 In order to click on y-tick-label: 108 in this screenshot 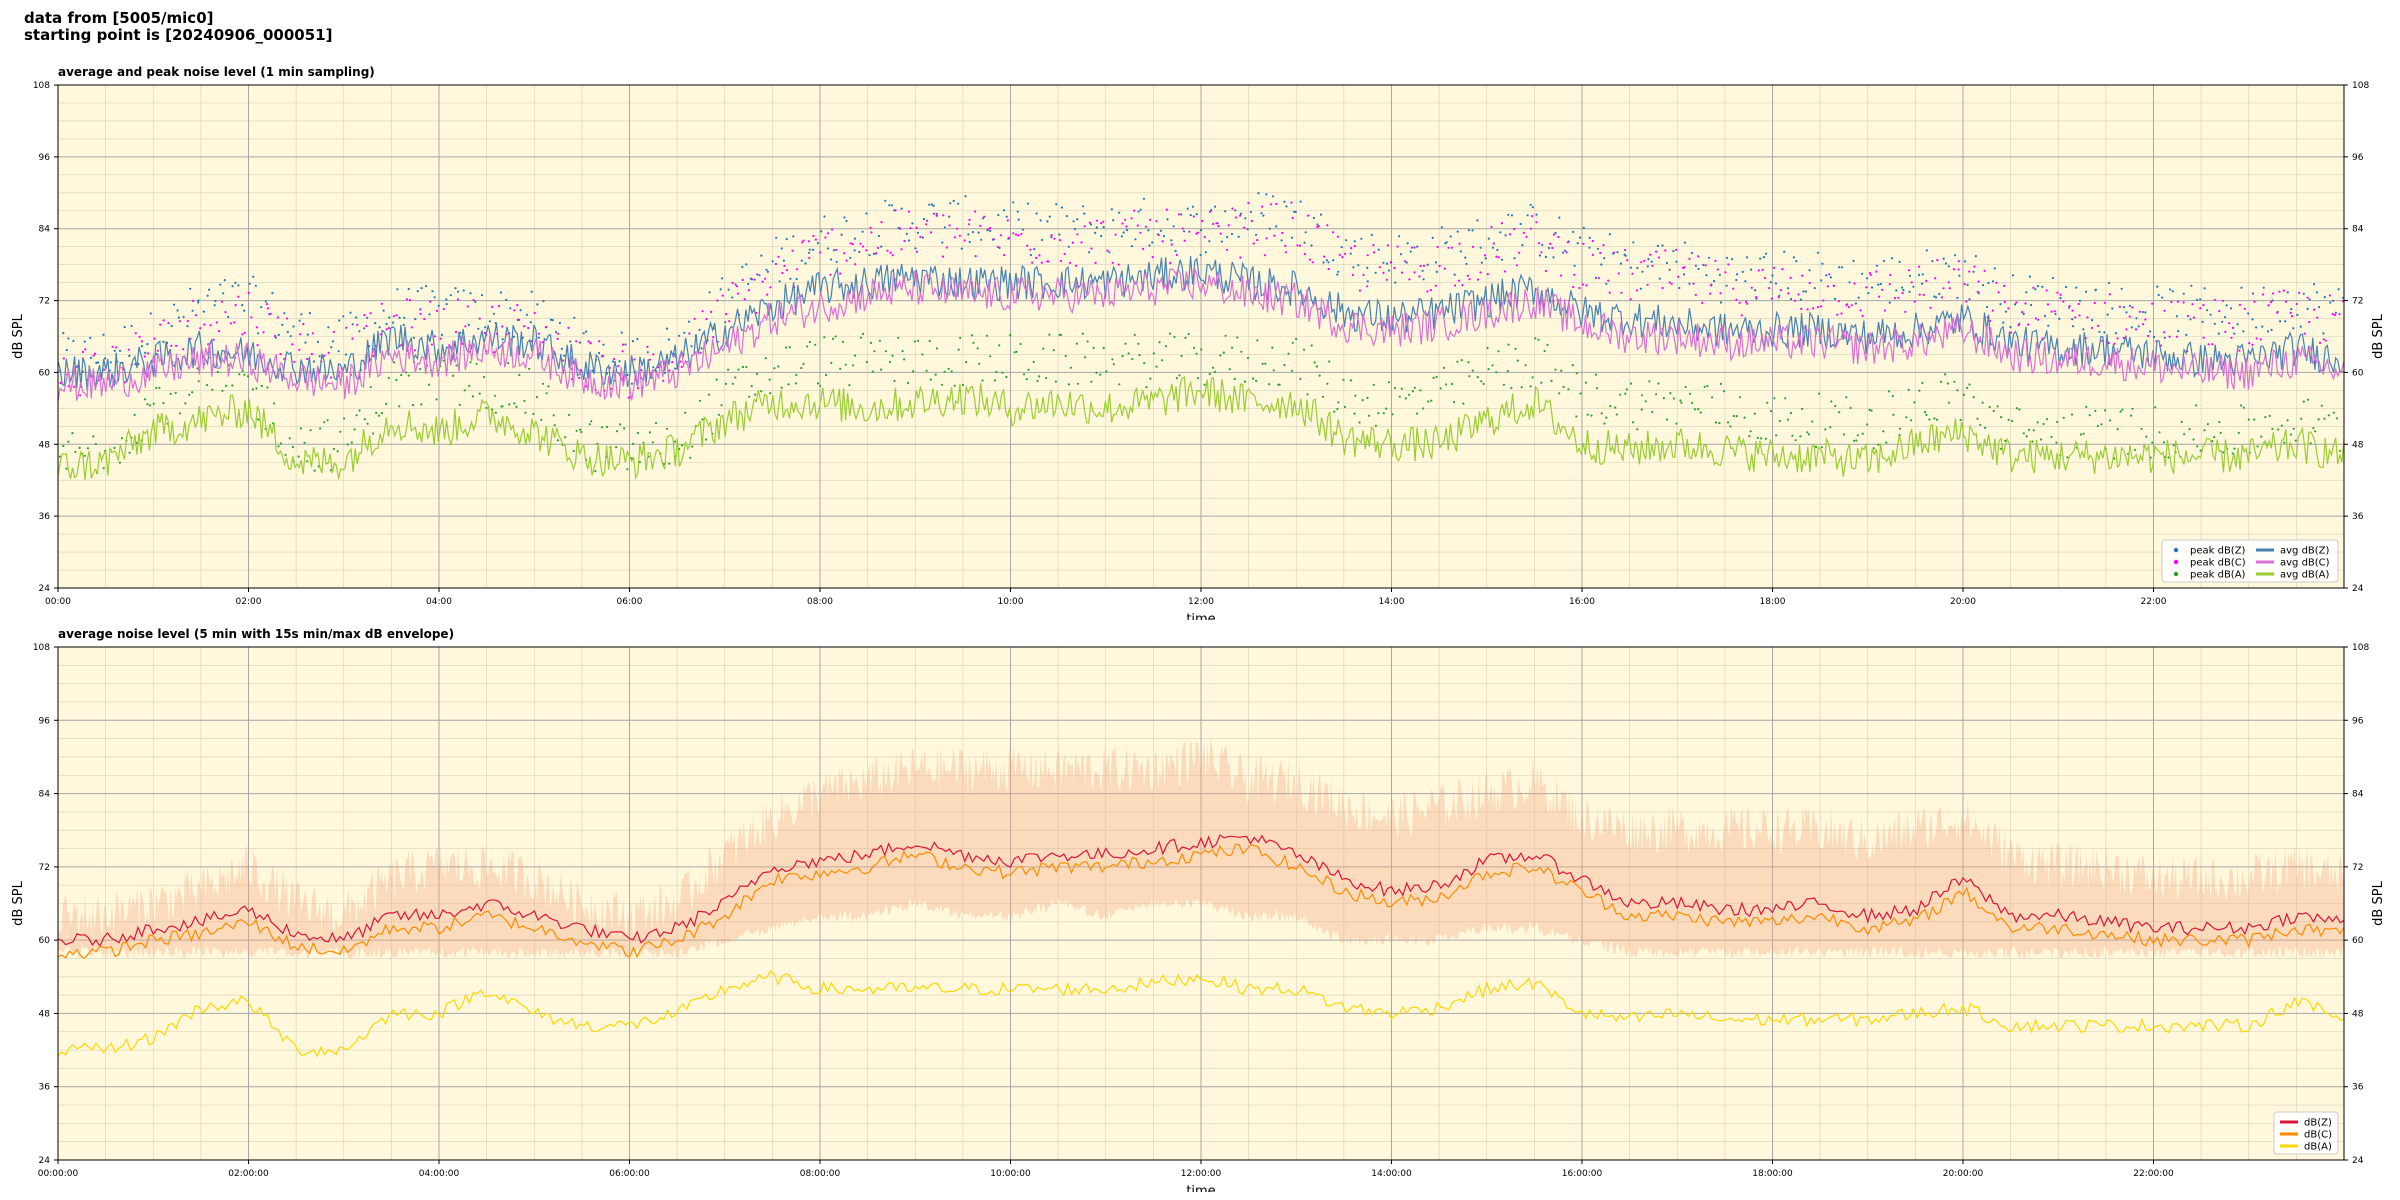, I will do `click(41, 86)`.